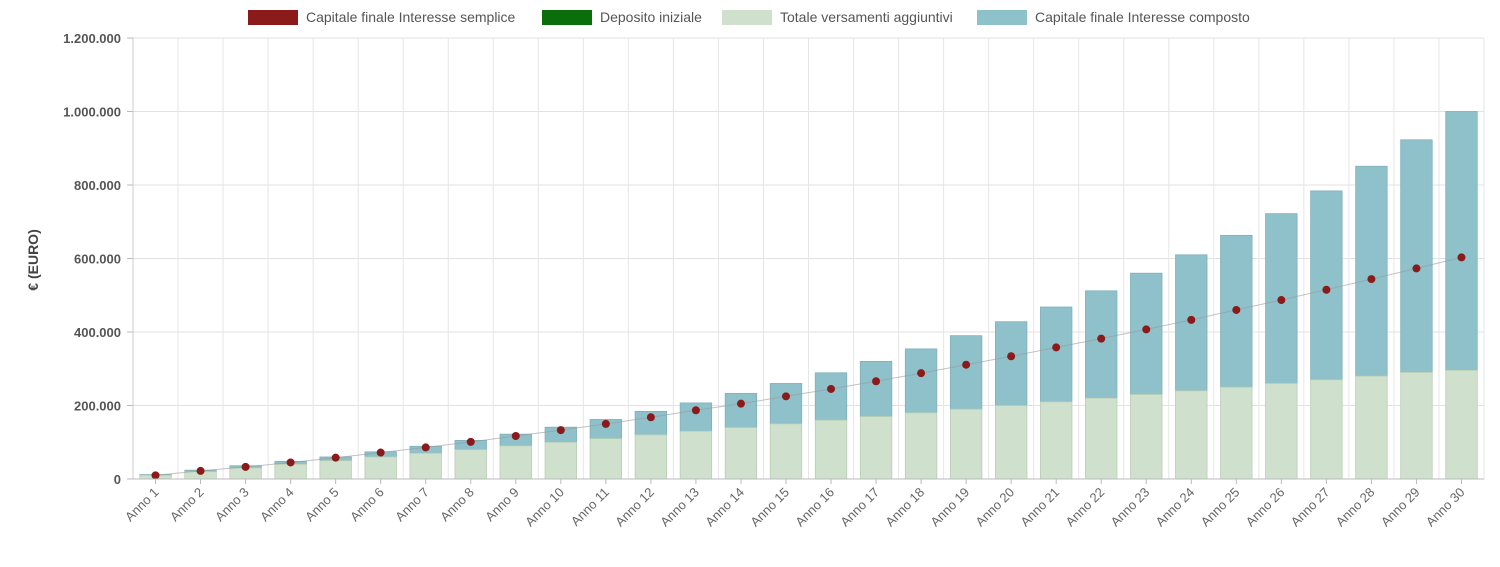 The height and width of the screenshot is (567, 1500). Describe the element at coordinates (1039, 507) in the screenshot. I see `x-tick-label: Anno 21` at that location.